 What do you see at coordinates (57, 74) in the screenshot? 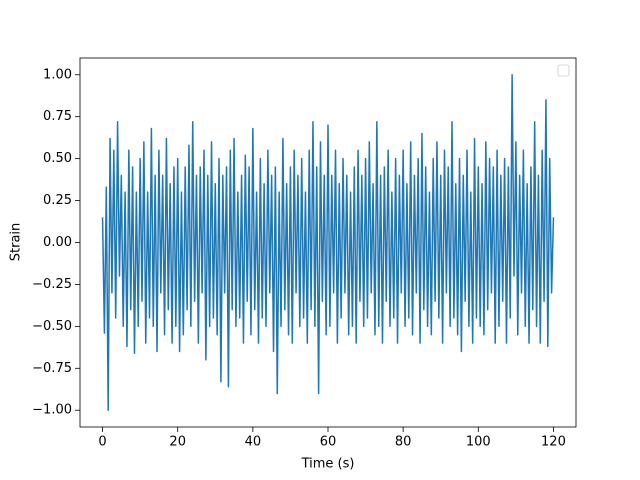
I see `y-tick-label: 1.00` at bounding box center [57, 74].